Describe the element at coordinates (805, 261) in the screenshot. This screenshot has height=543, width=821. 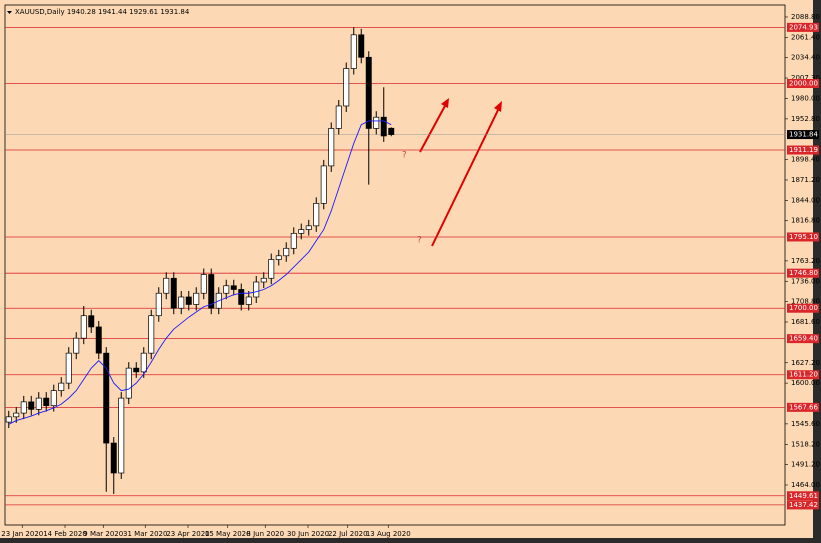
I see `y-tick-label: 1763.20` at that location.